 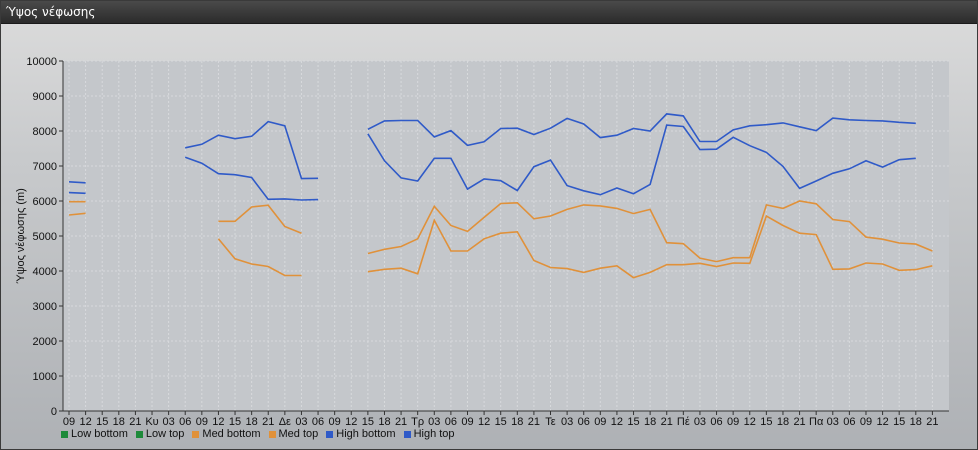 I want to click on legend-item: Med top, so click(x=293, y=434).